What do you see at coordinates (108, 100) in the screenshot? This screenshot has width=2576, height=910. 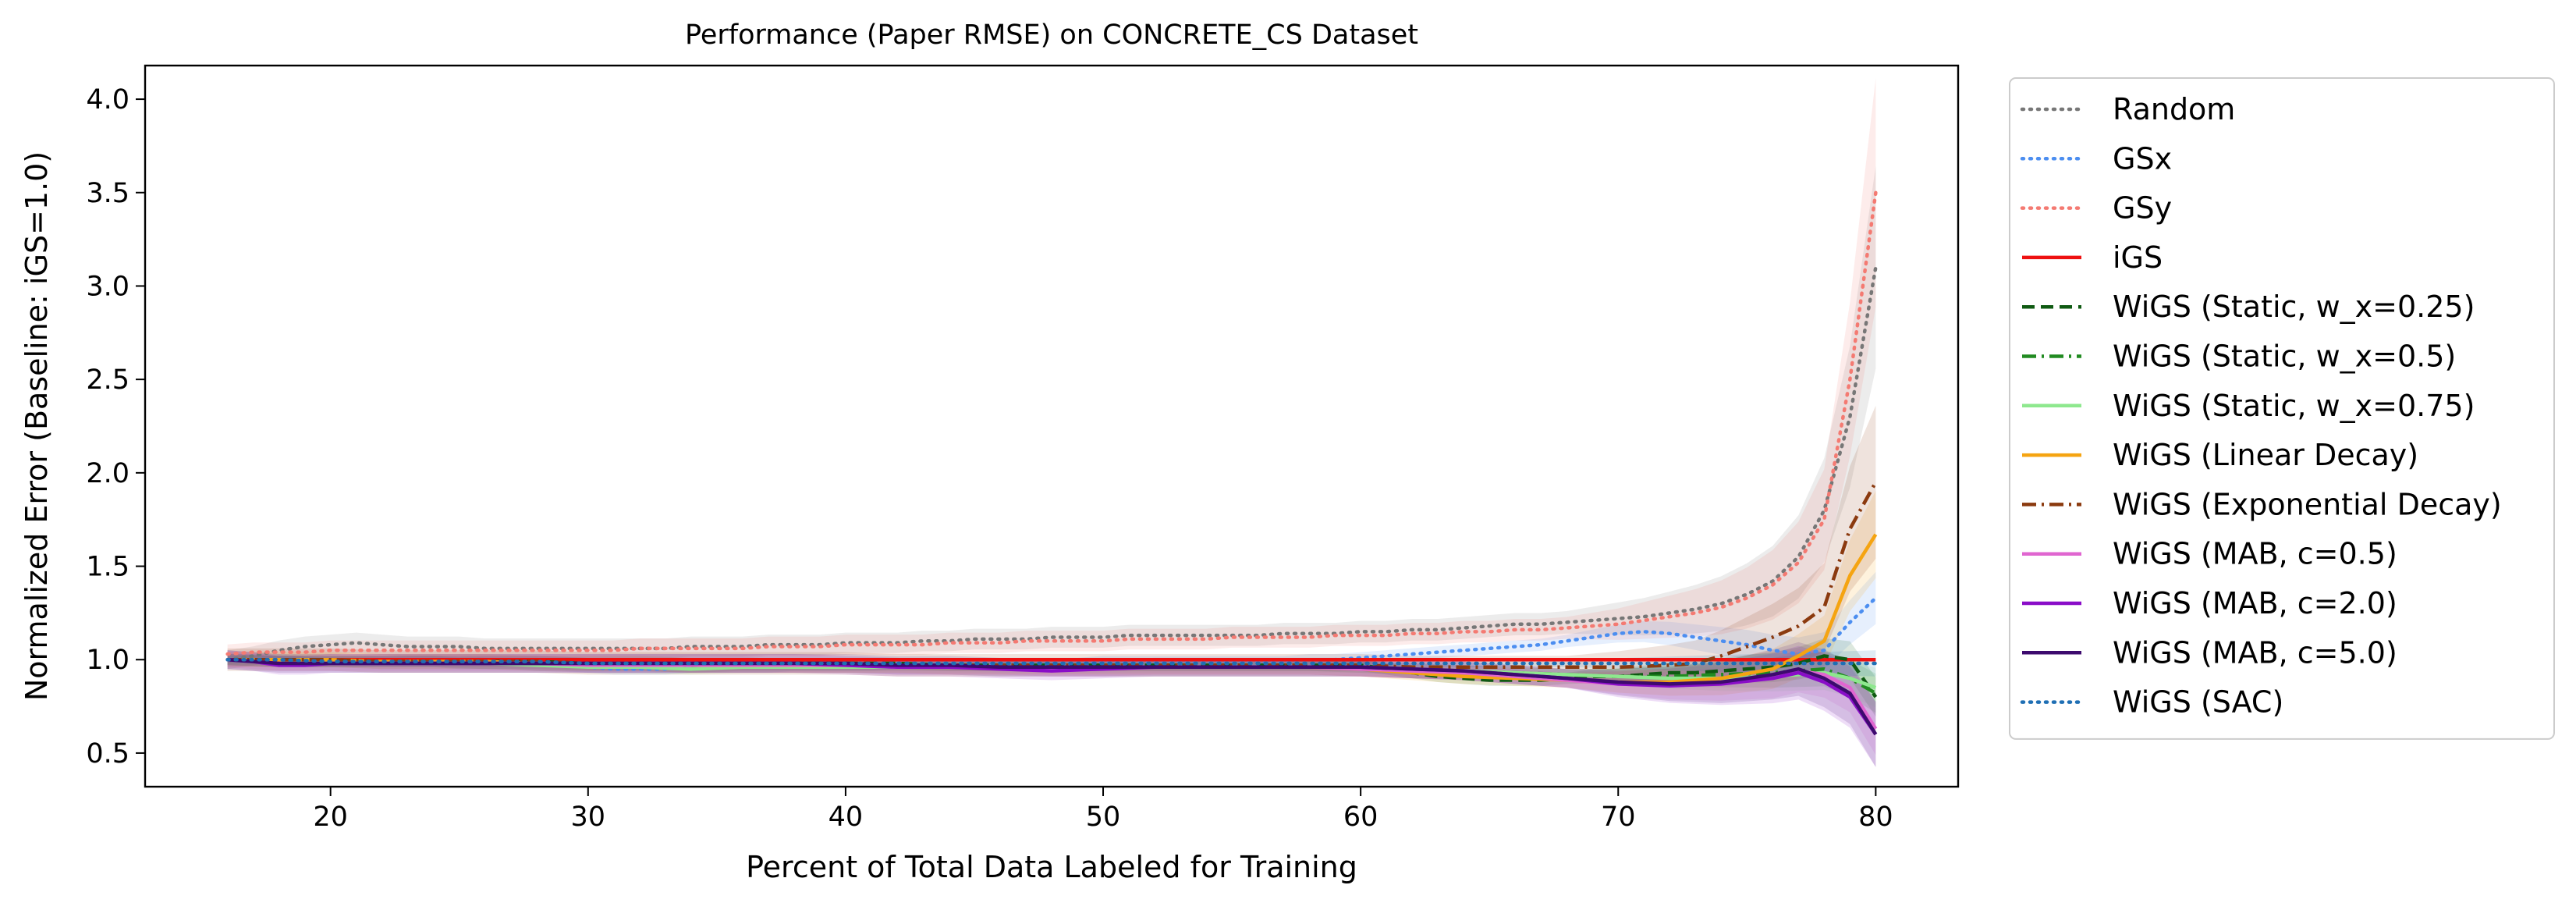 I see `y-tick-label: 4.0` at bounding box center [108, 100].